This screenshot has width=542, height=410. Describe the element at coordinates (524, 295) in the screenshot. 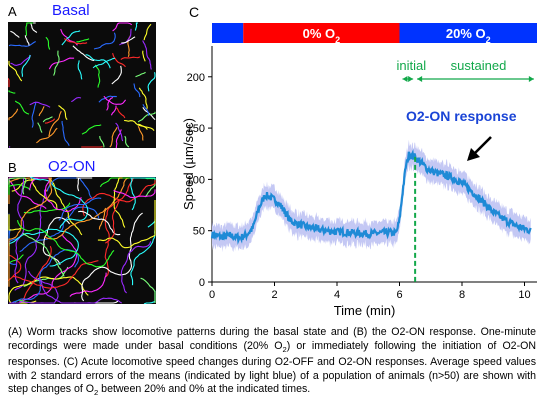

I see `x-tick-label: 10` at that location.